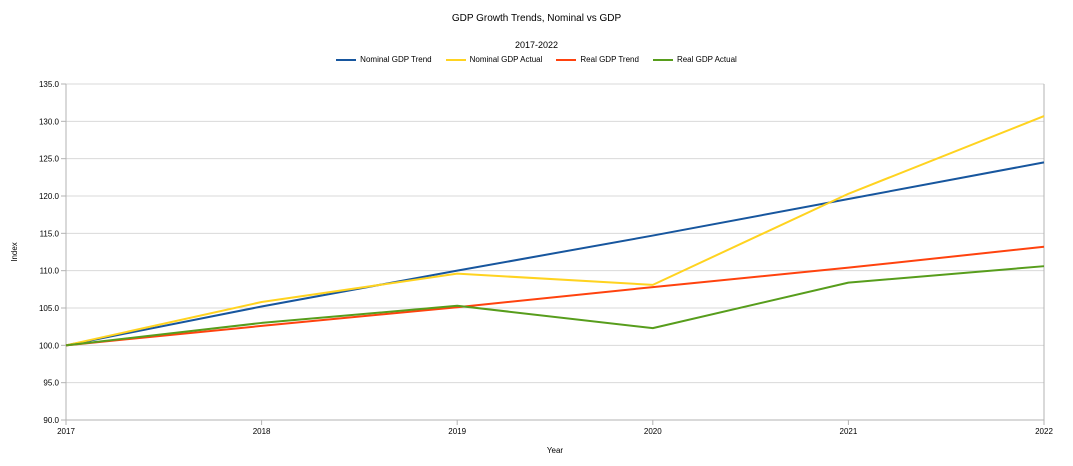 This screenshot has width=1073, height=466. Describe the element at coordinates (49, 196) in the screenshot. I see `y-tick-label: 120.0` at that location.